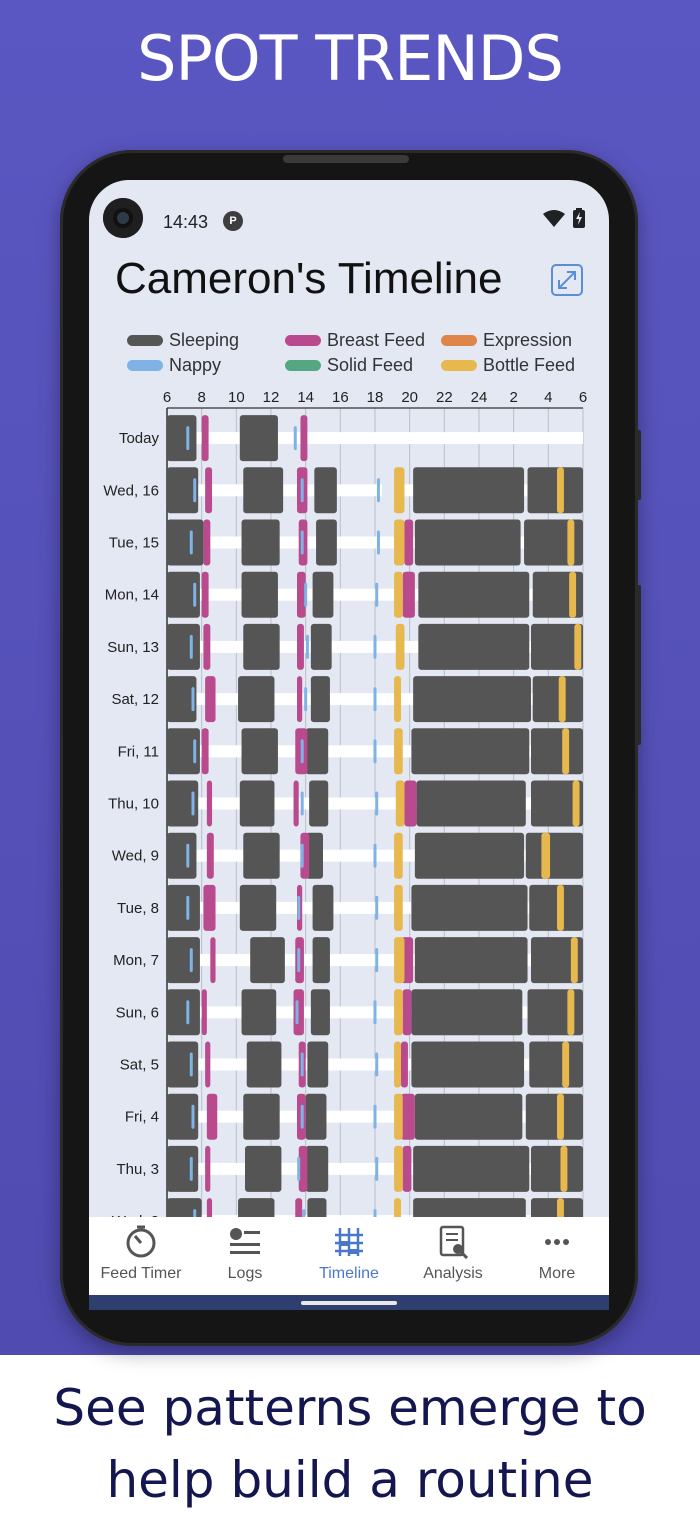 The image size is (700, 1516). I want to click on stopwatch-icon, so click(141, 1241).